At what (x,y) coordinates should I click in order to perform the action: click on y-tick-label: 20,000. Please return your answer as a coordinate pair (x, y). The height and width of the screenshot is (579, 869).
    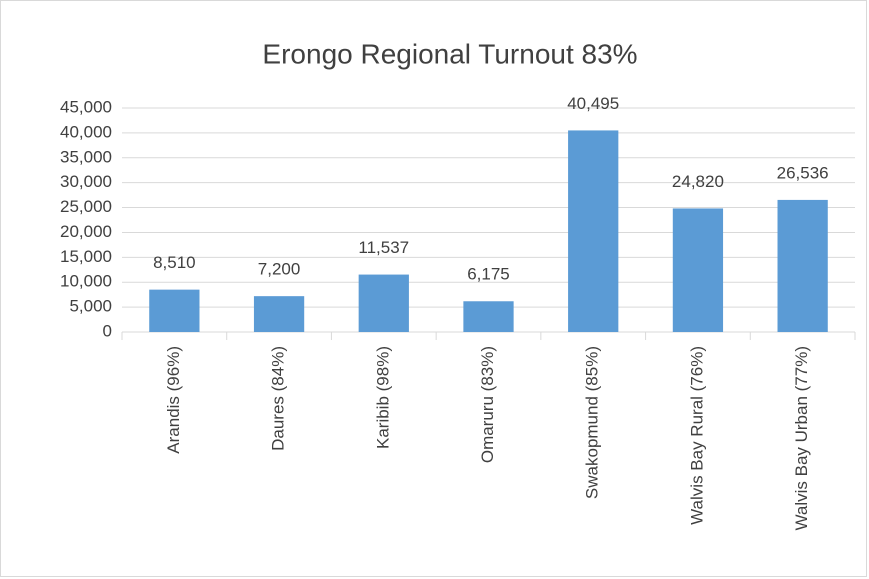
    Looking at the image, I should click on (86, 231).